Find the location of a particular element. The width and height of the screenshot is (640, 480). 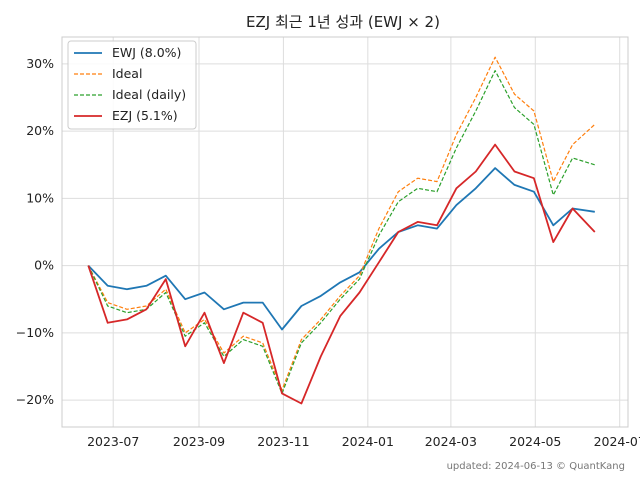

x-tick-label: 2023-11 is located at coordinates (283, 441).